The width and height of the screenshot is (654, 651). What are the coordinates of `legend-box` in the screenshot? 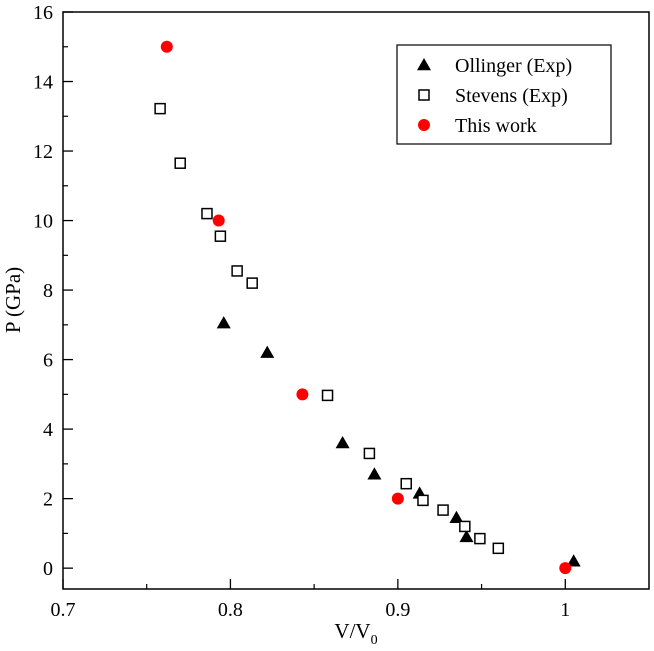 It's located at (504, 94).